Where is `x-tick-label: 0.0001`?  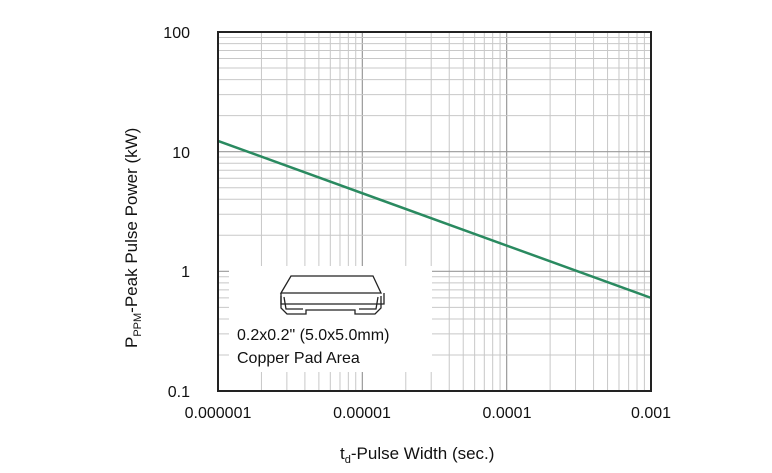
x-tick-label: 0.0001 is located at coordinates (507, 413).